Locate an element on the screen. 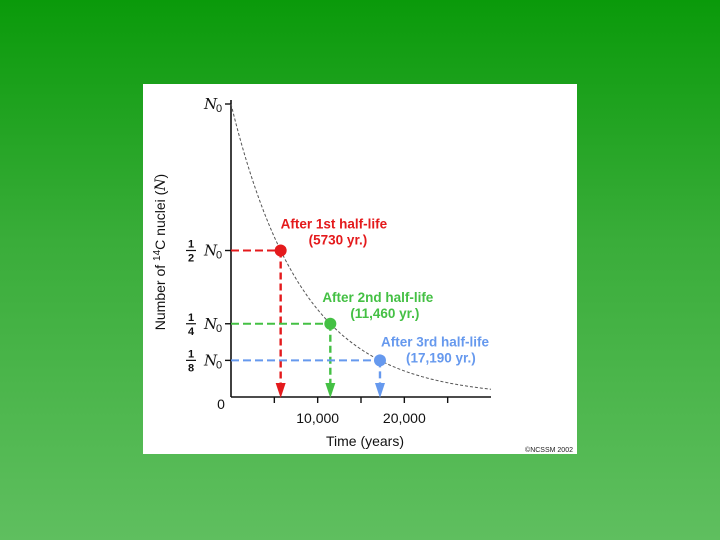 The image size is (720, 540). y-tick-label: N0 is located at coordinates (212, 105).